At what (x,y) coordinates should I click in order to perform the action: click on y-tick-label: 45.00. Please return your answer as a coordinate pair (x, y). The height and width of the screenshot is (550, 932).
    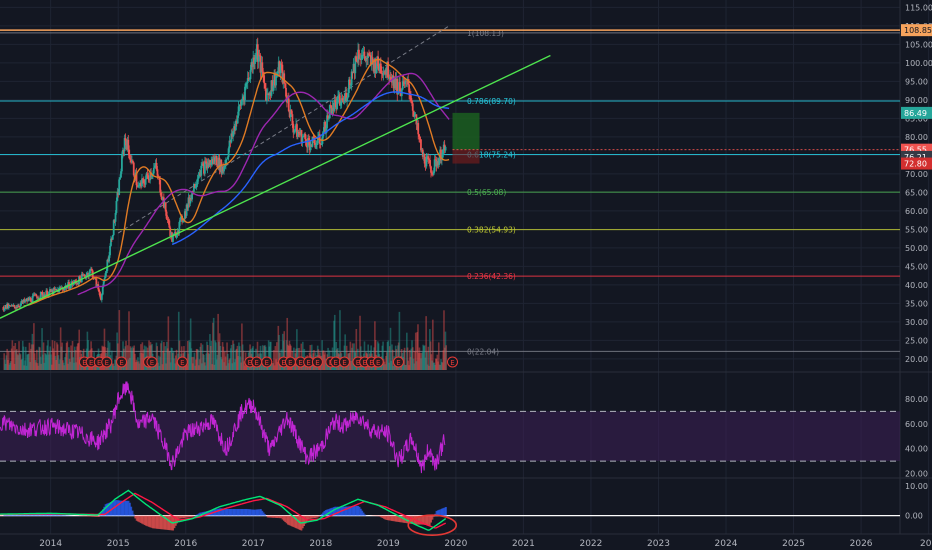
    Looking at the image, I should click on (916, 266).